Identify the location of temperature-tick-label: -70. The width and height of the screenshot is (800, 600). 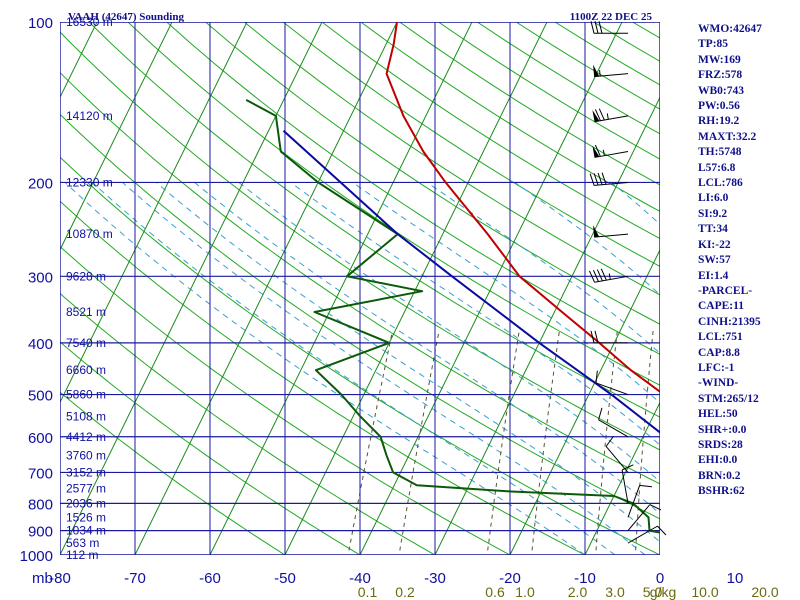
(135, 578).